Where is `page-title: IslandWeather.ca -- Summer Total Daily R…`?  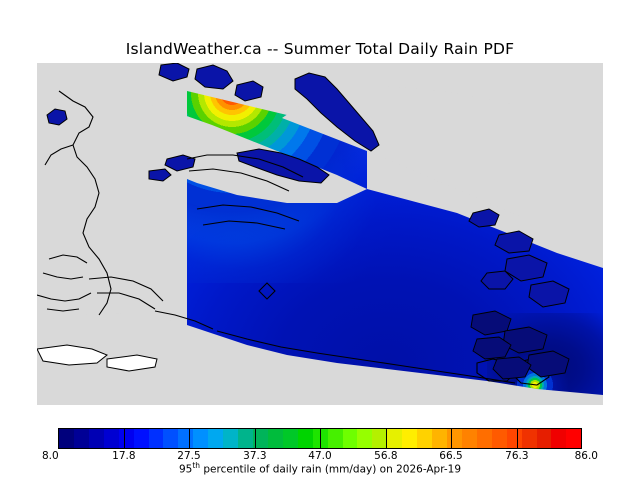 page-title: IslandWeather.ca -- Summer Total Daily R… is located at coordinates (320, 49).